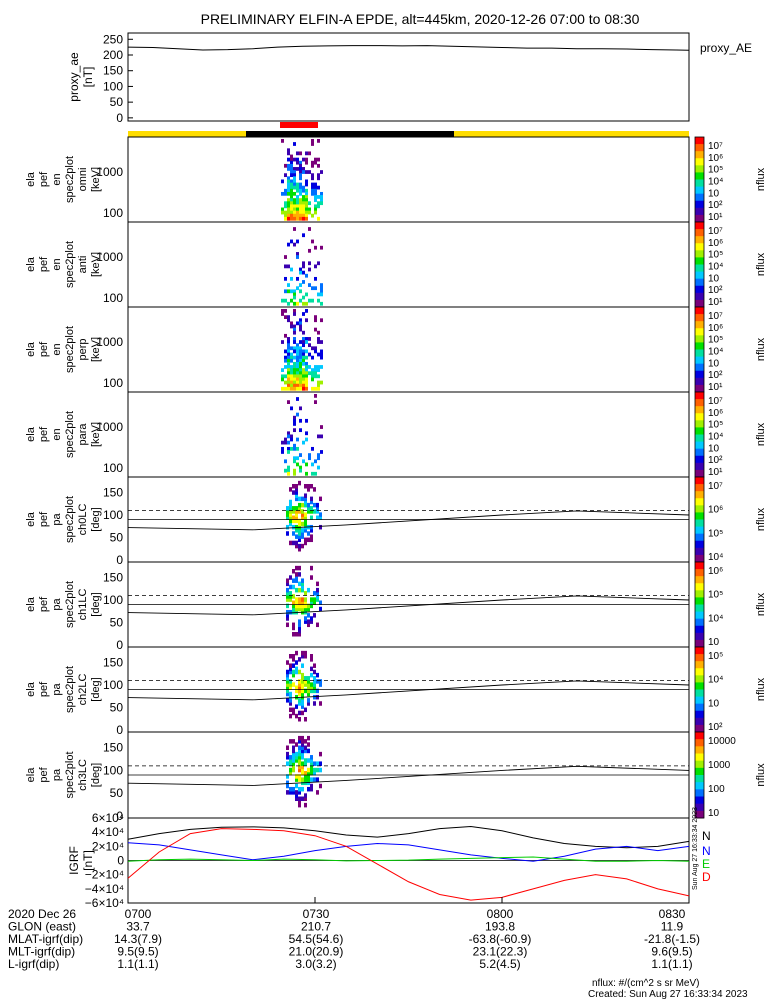 Image resolution: width=775 pixels, height=1000 pixels. What do you see at coordinates (706, 877) in the screenshot?
I see `igrf-legend-item: D` at bounding box center [706, 877].